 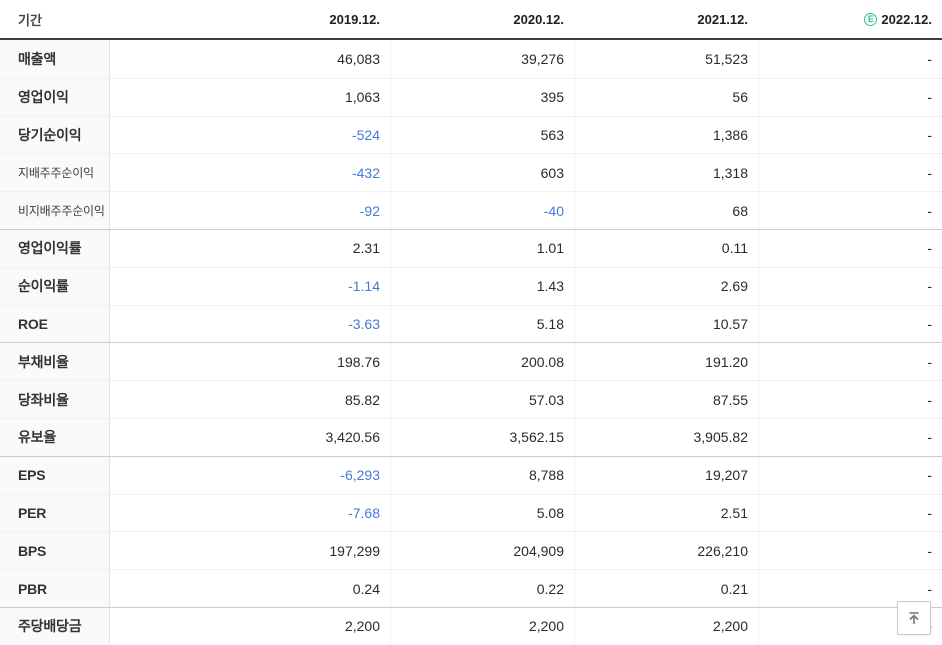 I want to click on arrow-up-to-line-icon, so click(x=914, y=618).